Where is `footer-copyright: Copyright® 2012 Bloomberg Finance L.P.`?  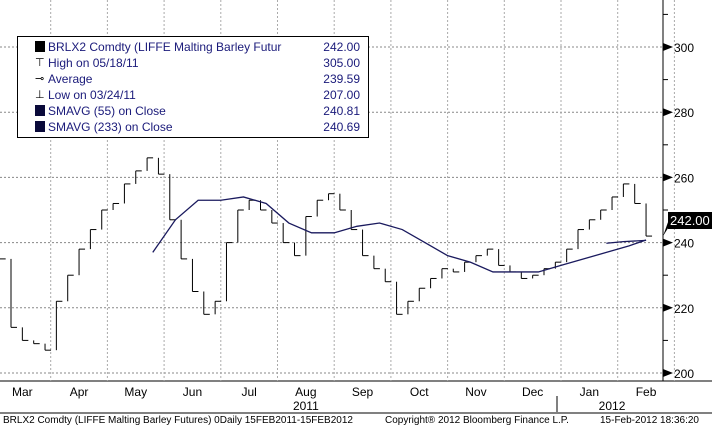
footer-copyright: Copyright® 2012 Bloomberg Finance L.P. is located at coordinates (477, 420).